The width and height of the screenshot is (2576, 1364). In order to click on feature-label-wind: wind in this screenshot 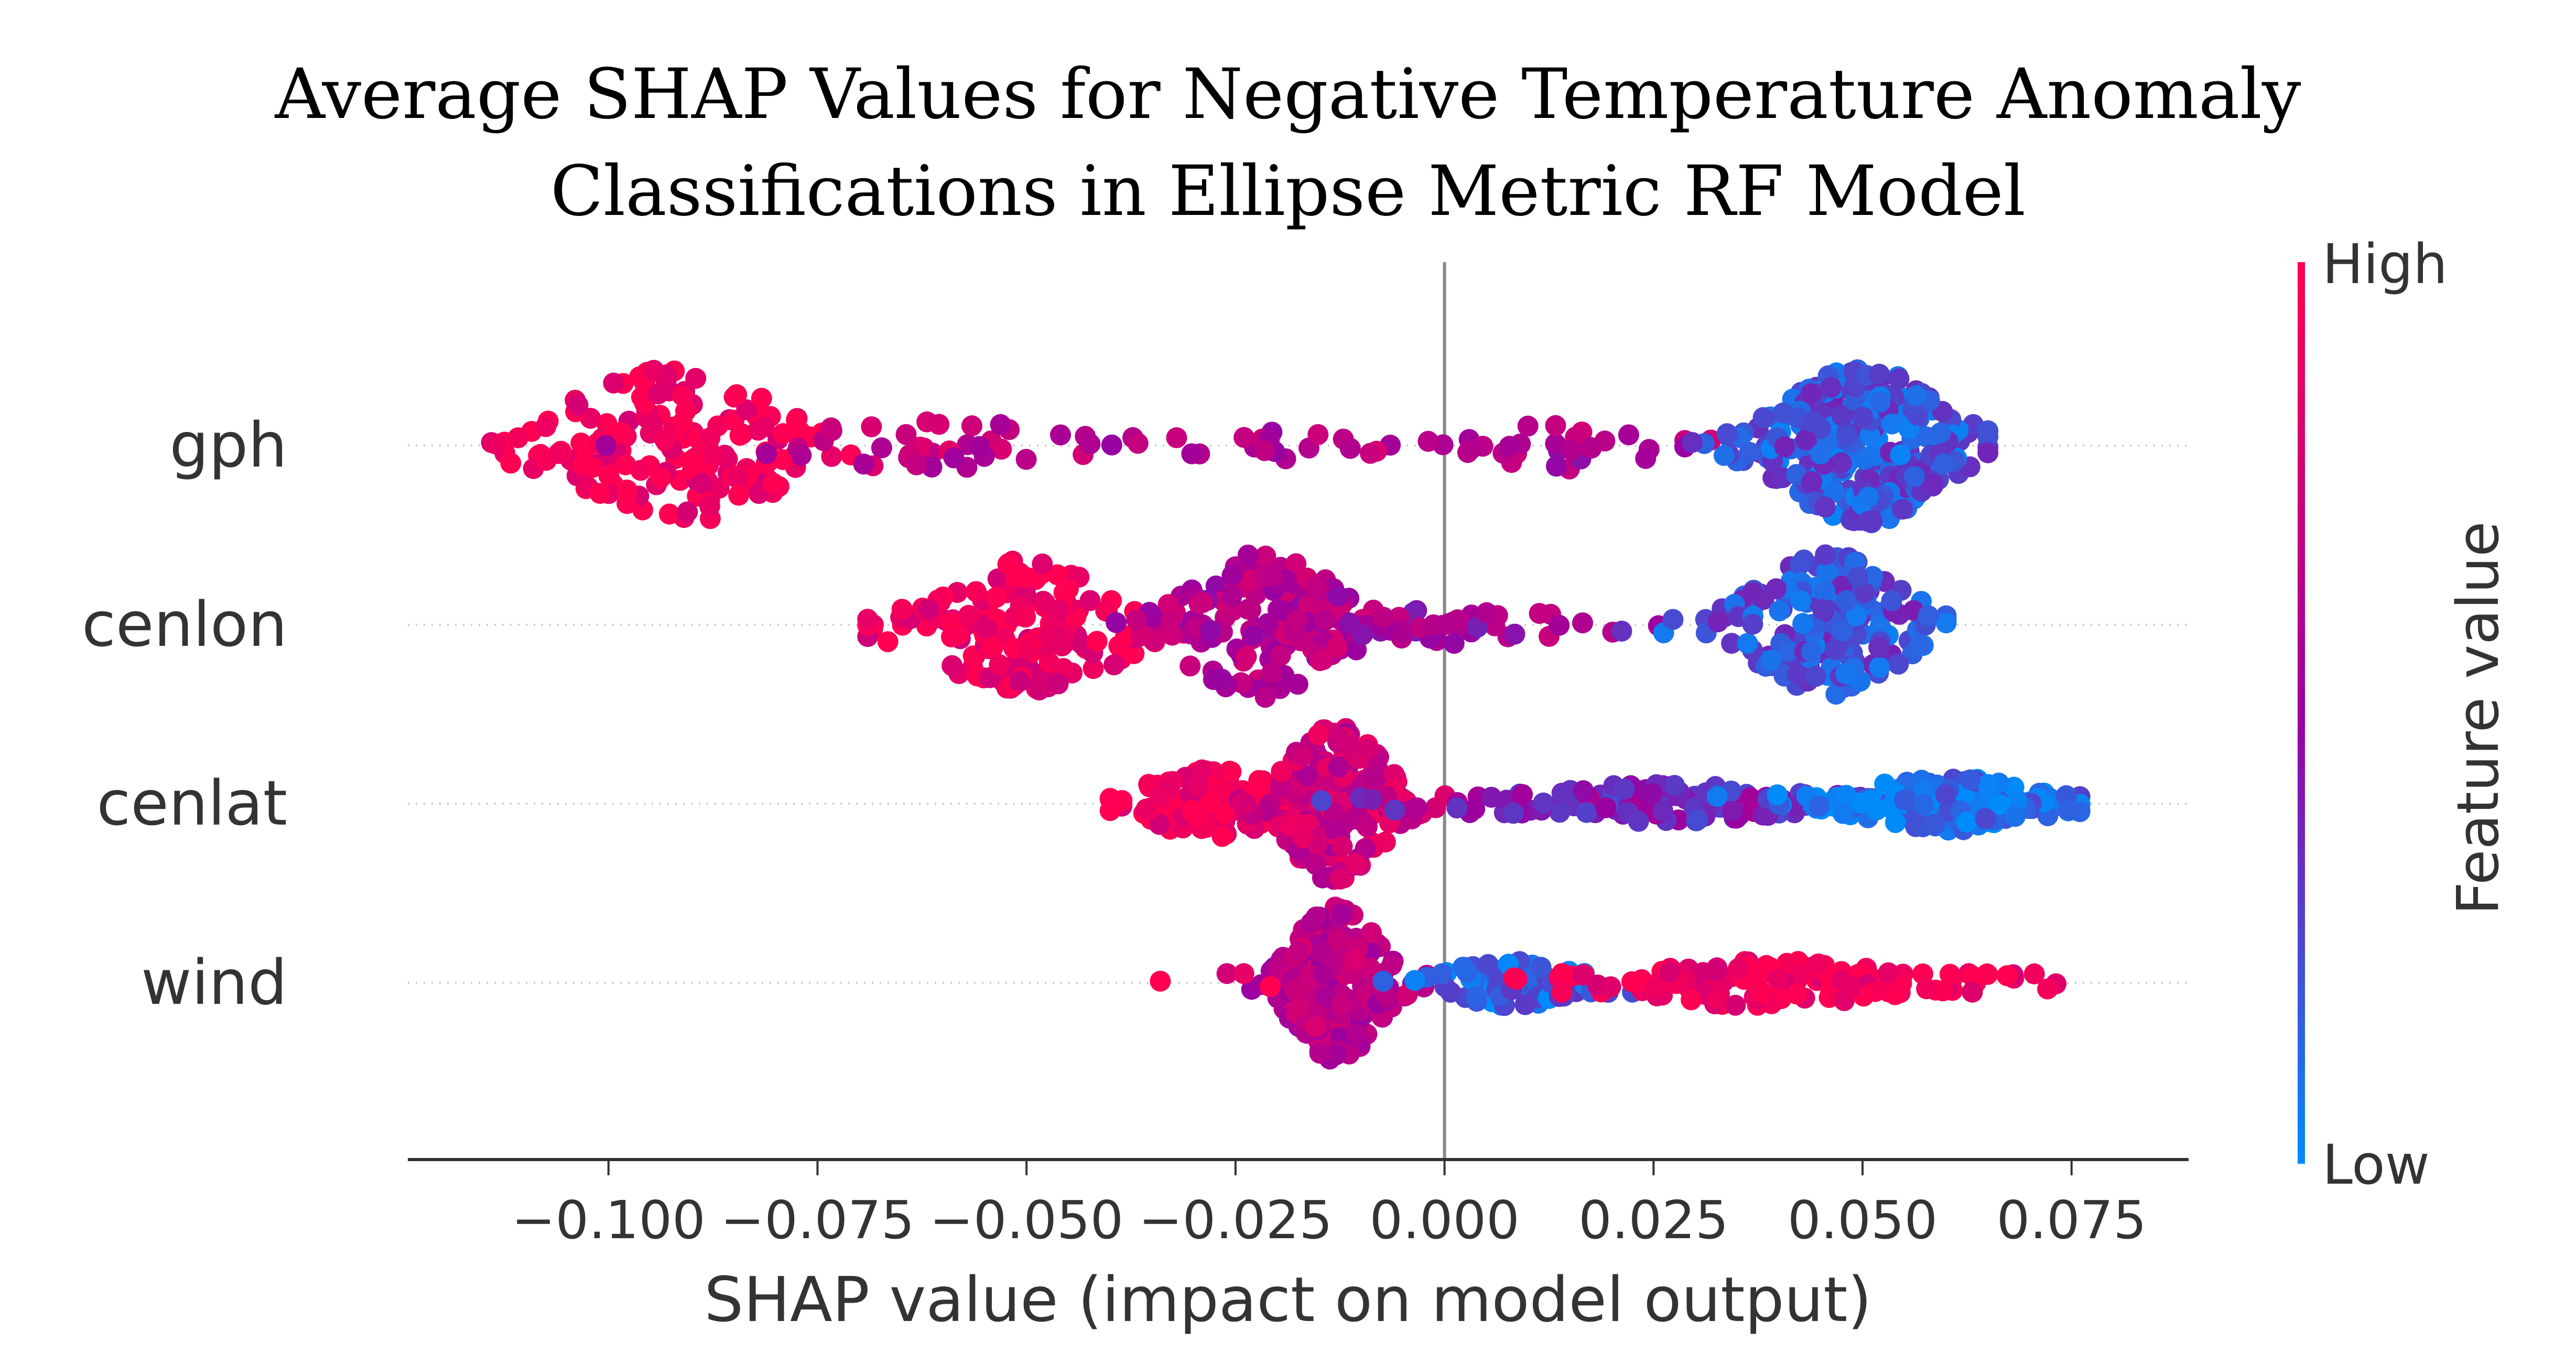, I will do `click(214, 982)`.